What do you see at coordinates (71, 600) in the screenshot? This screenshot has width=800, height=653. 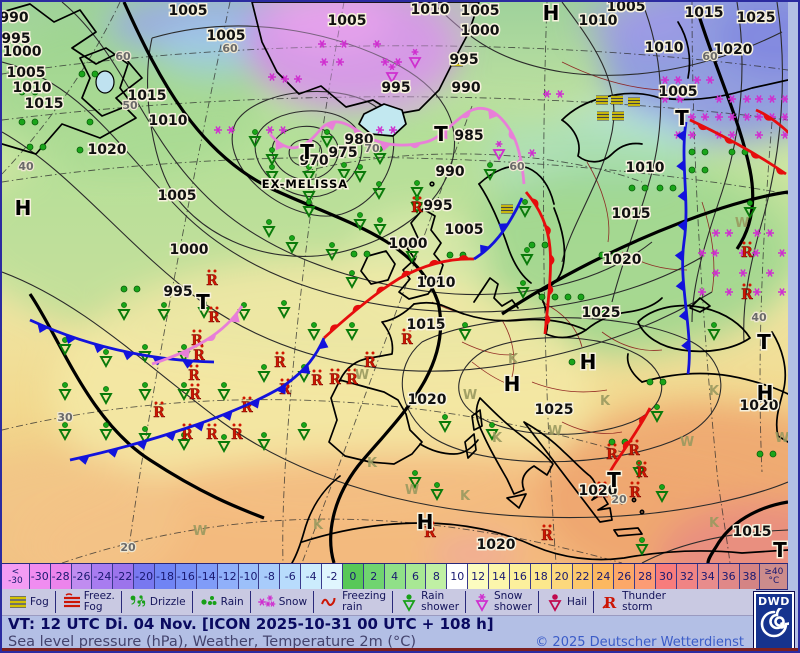 I see `freezing-fog-icon` at bounding box center [71, 600].